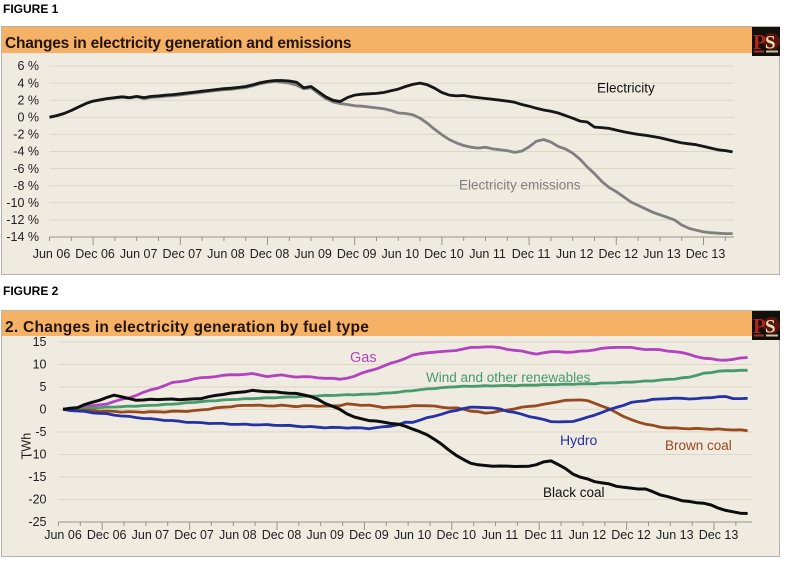 This screenshot has width=786, height=574. I want to click on svg-text: 10, so click(40, 365).